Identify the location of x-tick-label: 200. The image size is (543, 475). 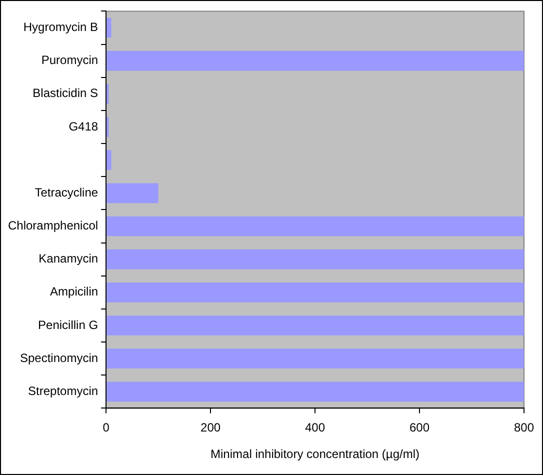
(210, 427).